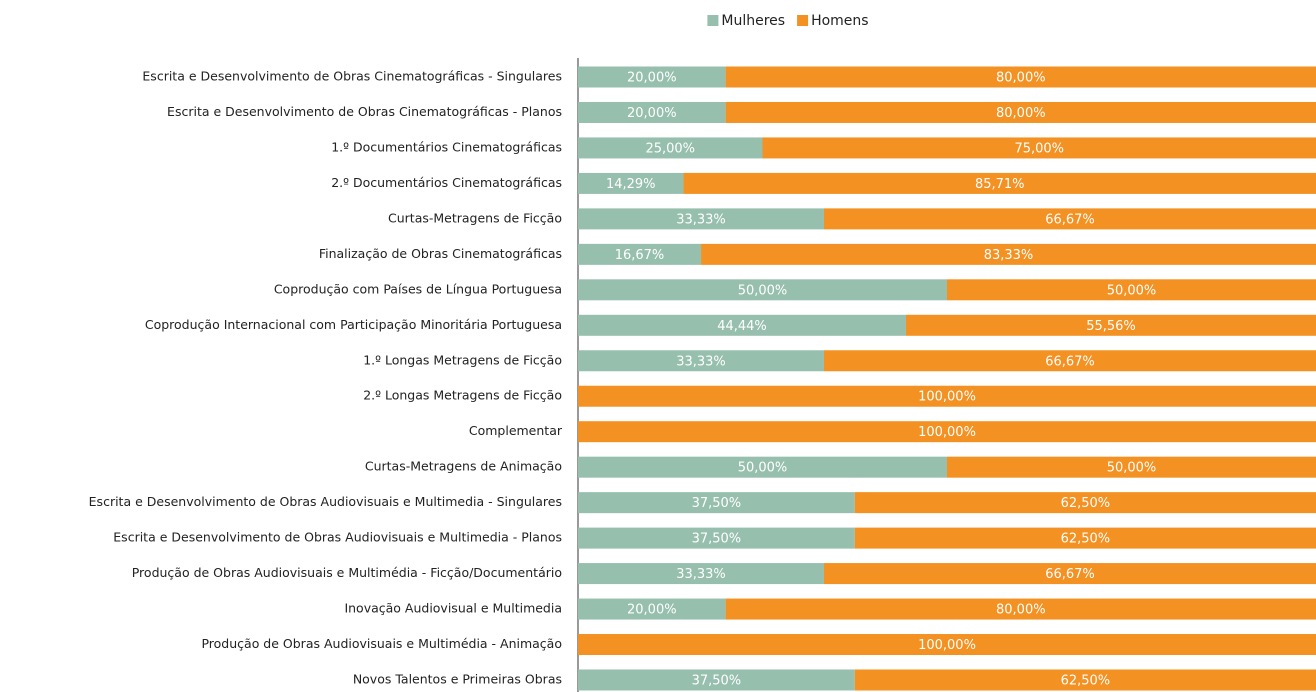  I want to click on category-label: Curtas-Metragens de Ficção, so click(475, 217).